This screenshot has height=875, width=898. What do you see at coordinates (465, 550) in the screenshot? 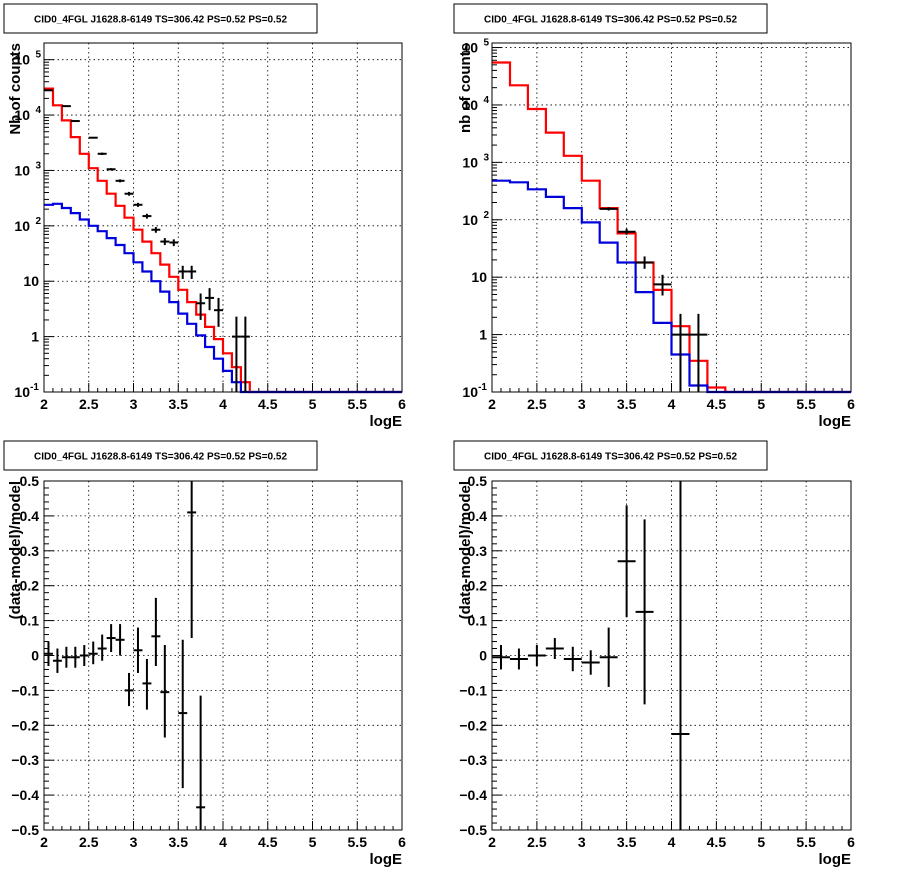
I see `y-axis-label: (data-model)/model` at bounding box center [465, 550].